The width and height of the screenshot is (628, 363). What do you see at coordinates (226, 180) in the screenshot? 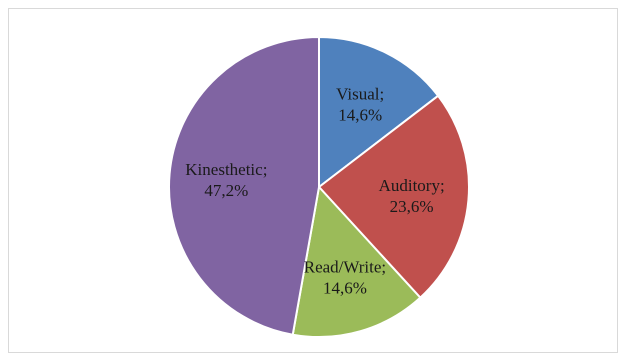
I see `pie-slice-label-3: Kinesthetic; 47,2%` at bounding box center [226, 180].